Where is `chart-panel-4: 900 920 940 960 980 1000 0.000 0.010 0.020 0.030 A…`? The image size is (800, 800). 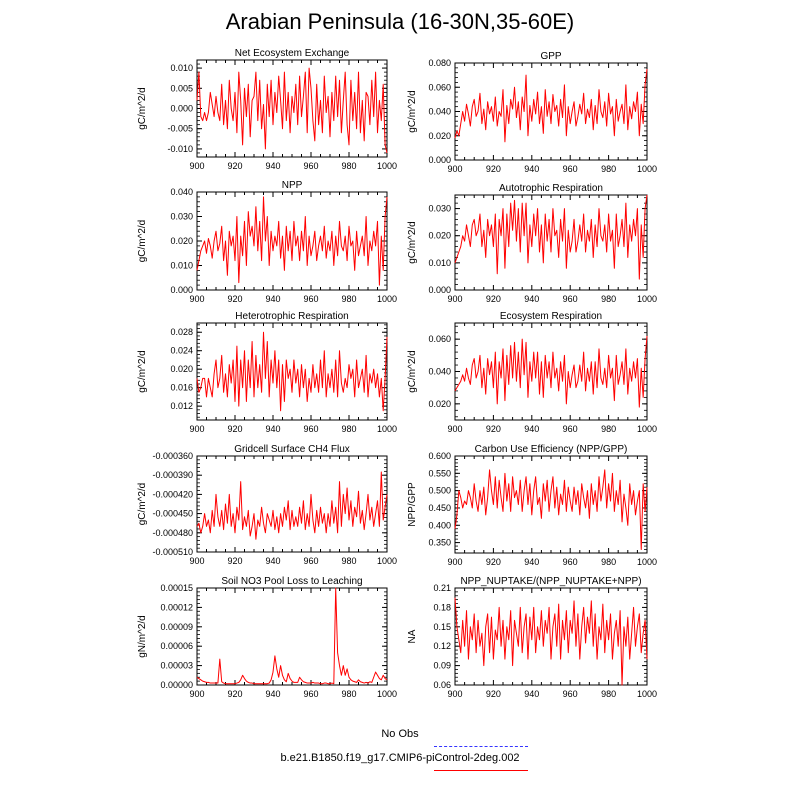
chart-panel-4: 900 920 940 960 980 1000 0.000 0.010 0.020 0.030 A… is located at coordinates (532, 243).